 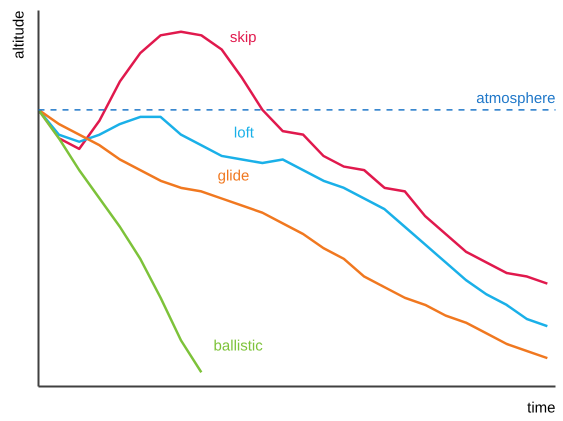 What do you see at coordinates (243, 37) in the screenshot?
I see `series-label: skip` at bounding box center [243, 37].